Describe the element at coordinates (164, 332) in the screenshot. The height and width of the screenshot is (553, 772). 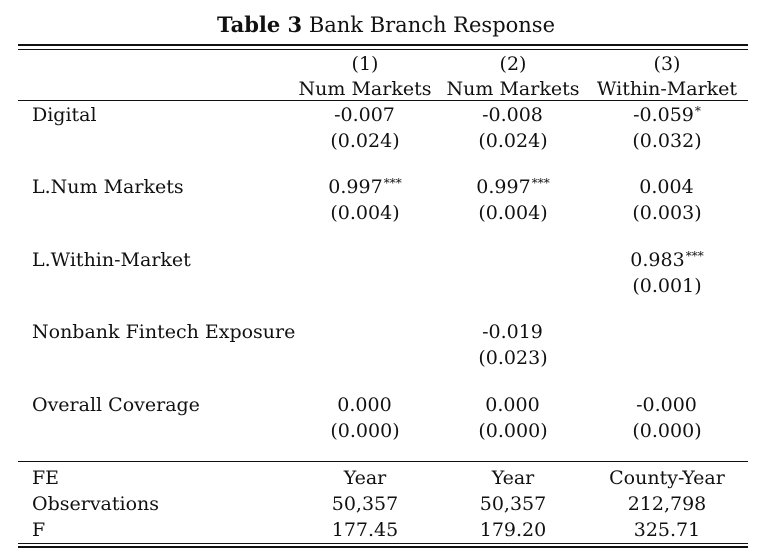
I see `row-label: Nonbank Fintech Exposure` at that location.